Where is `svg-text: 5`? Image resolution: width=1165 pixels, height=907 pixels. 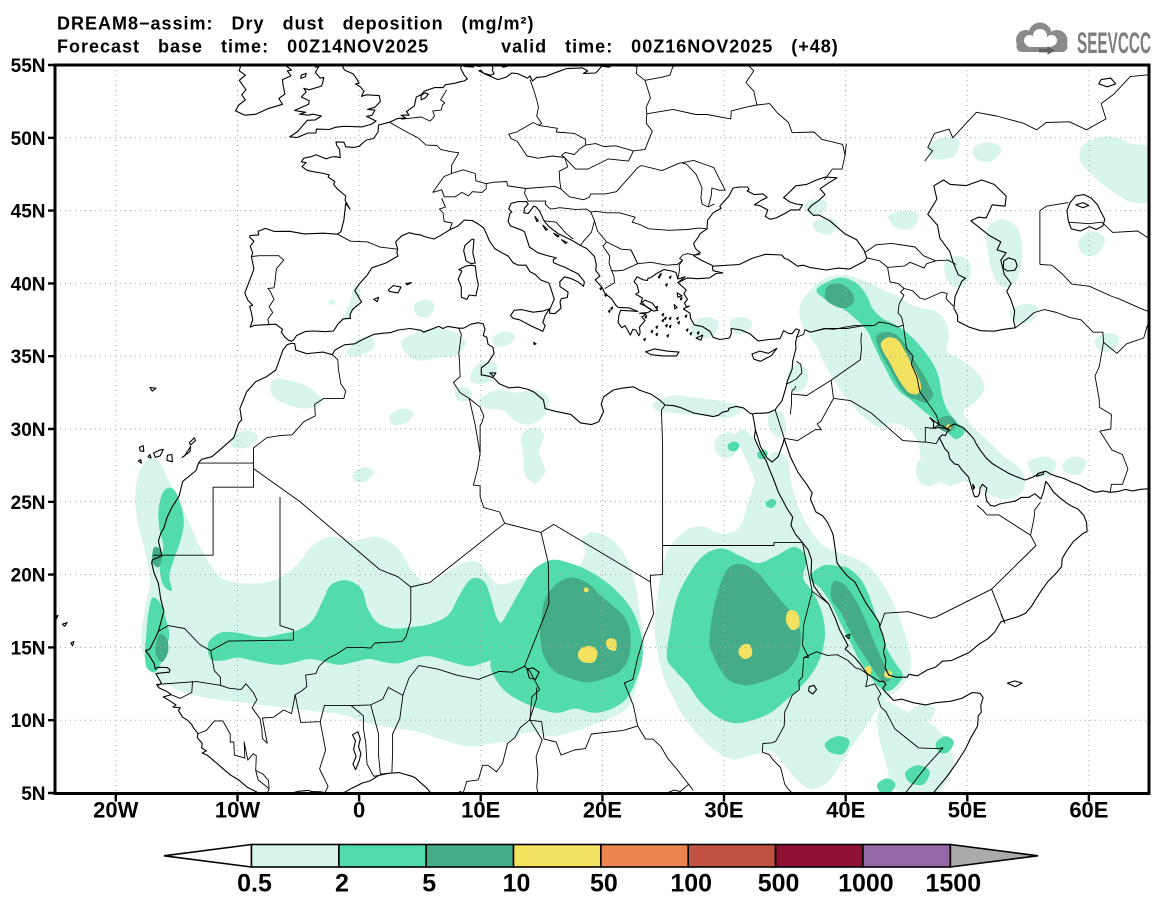
svg-text: 5 is located at coordinates (429, 884).